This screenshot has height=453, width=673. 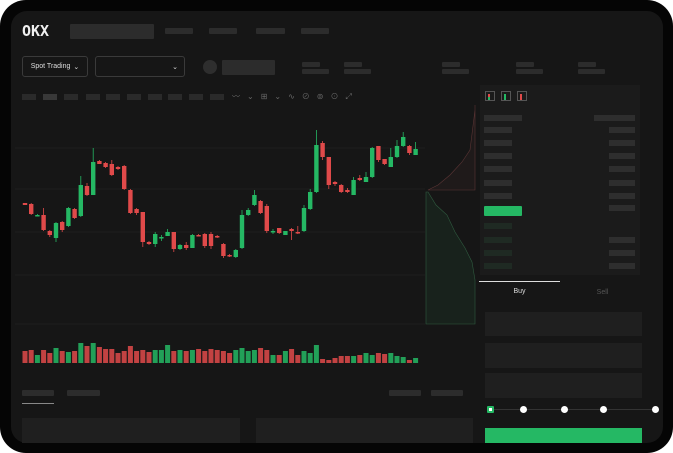 I want to click on book-bids-icon, so click(x=506, y=96).